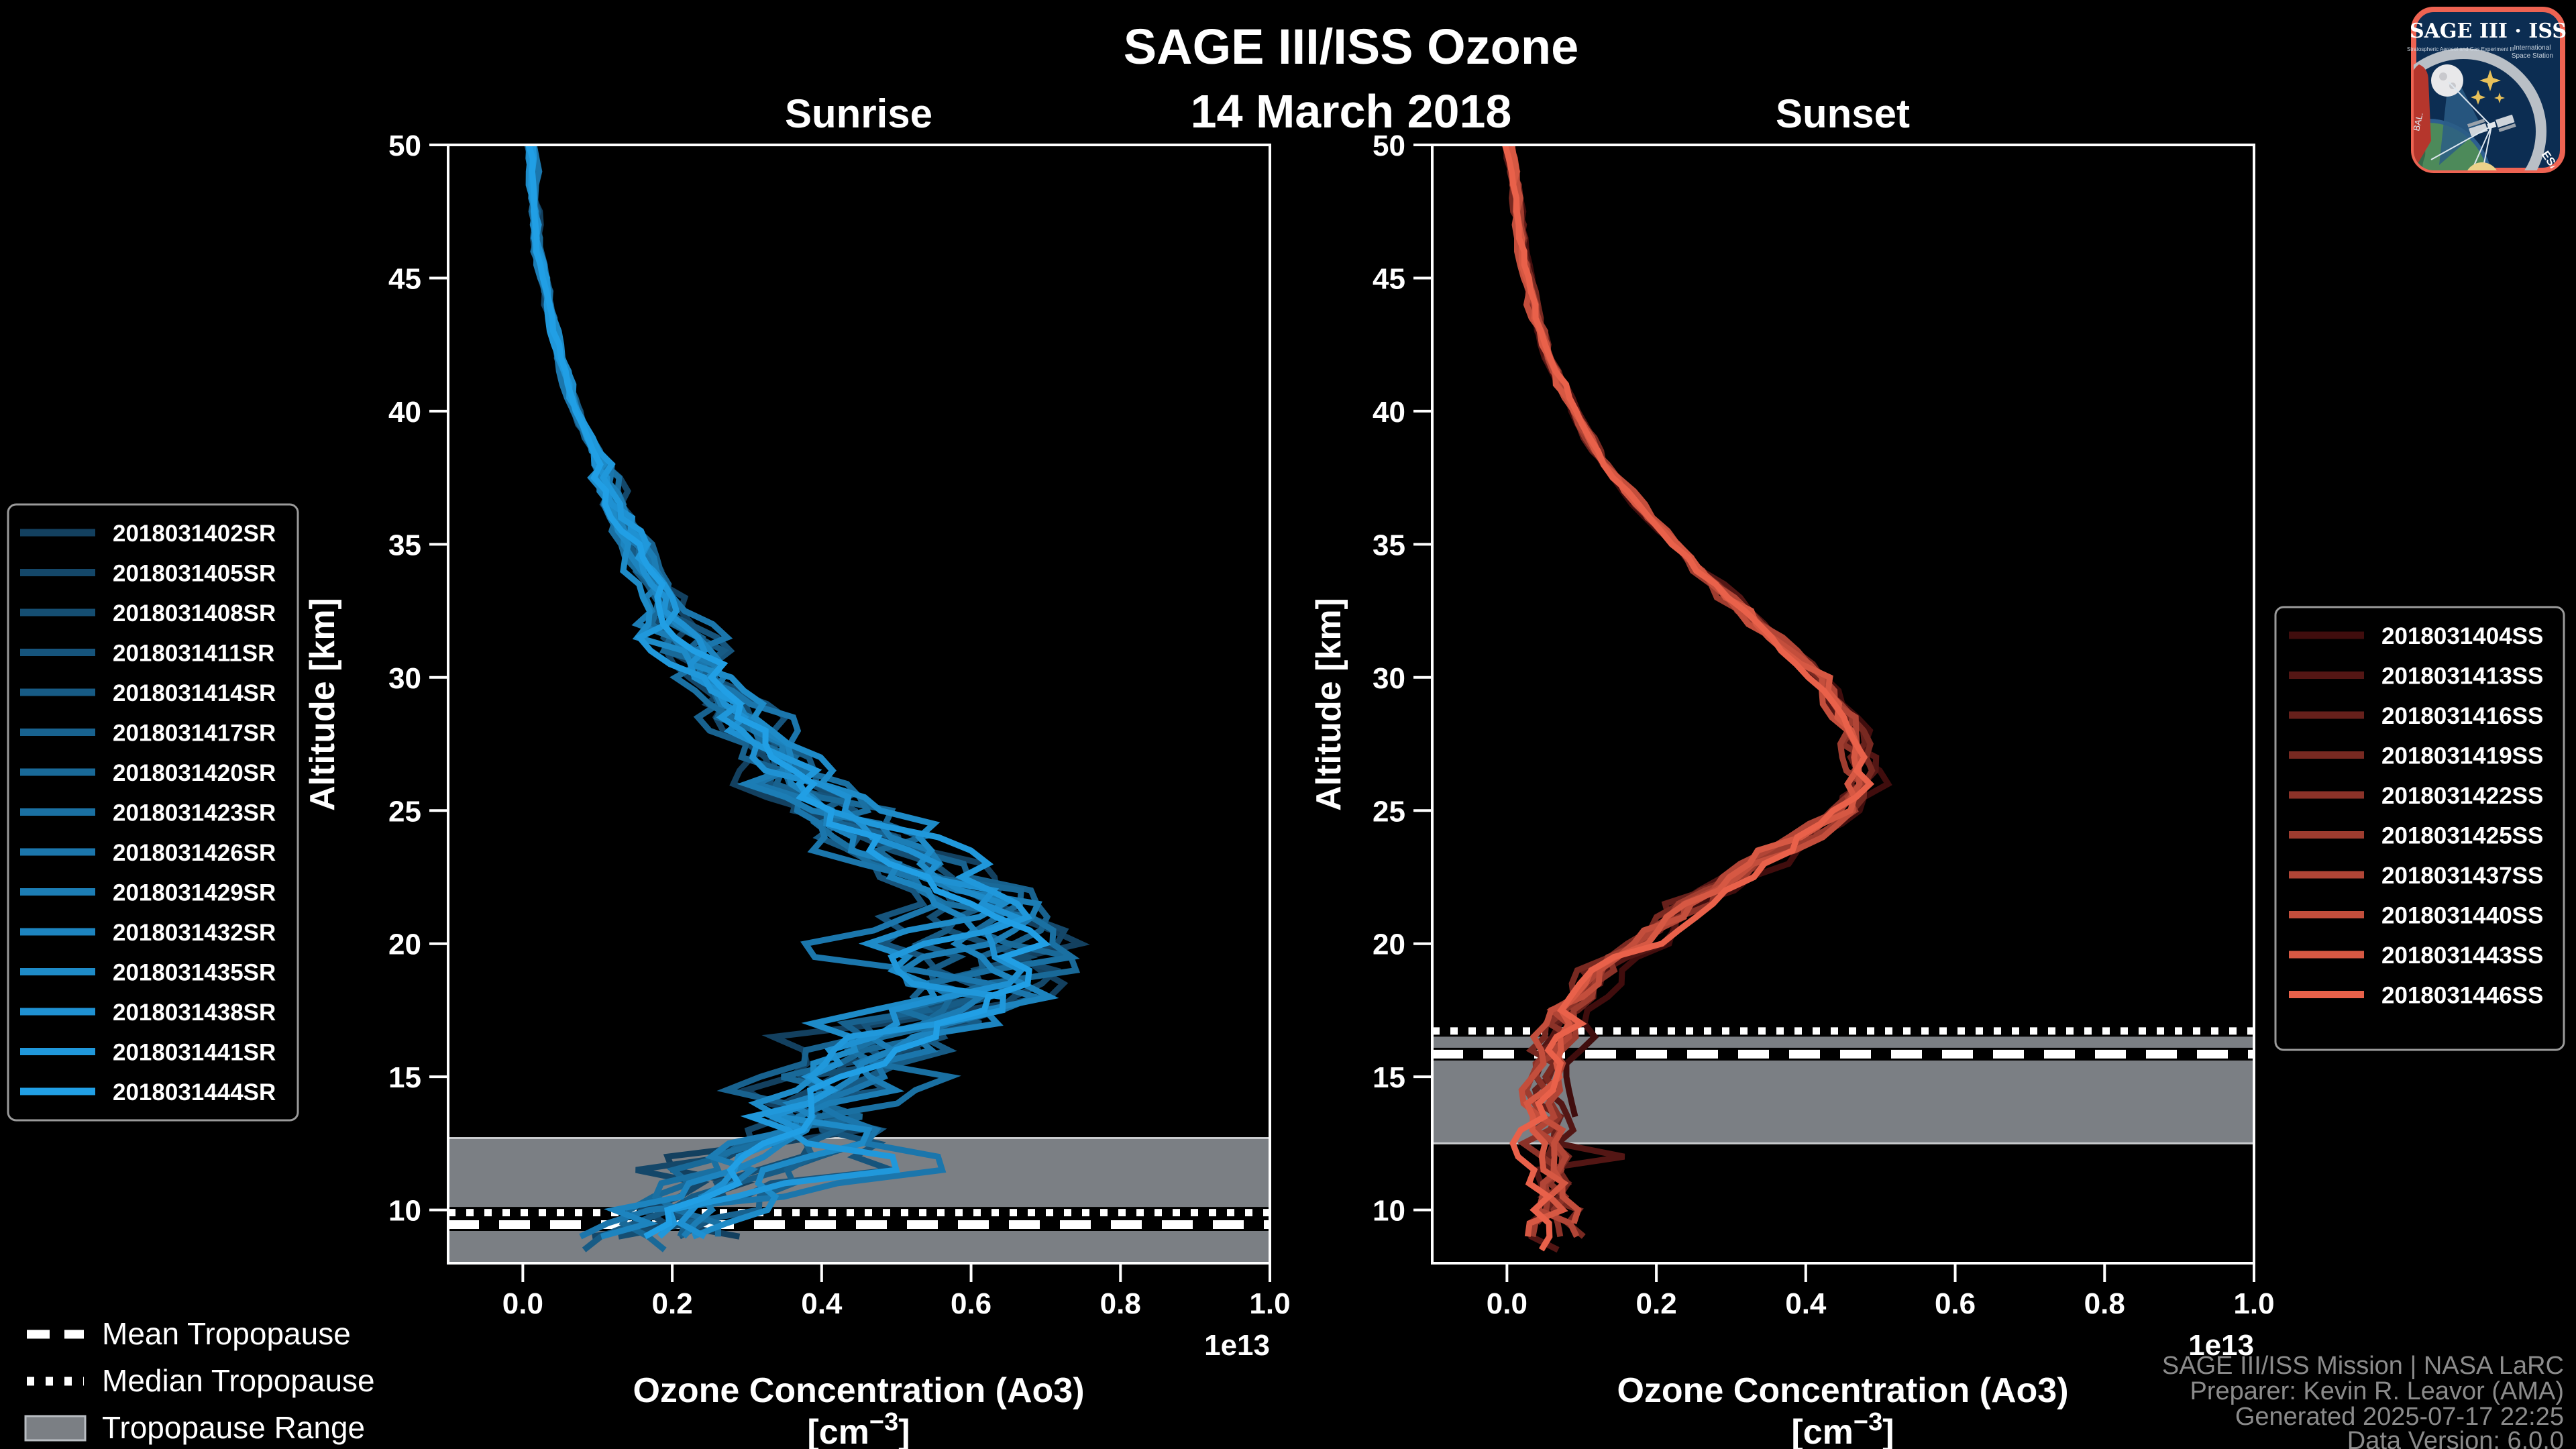  I want to click on patch-title: SAGE III · ISS, so click(2488, 31).